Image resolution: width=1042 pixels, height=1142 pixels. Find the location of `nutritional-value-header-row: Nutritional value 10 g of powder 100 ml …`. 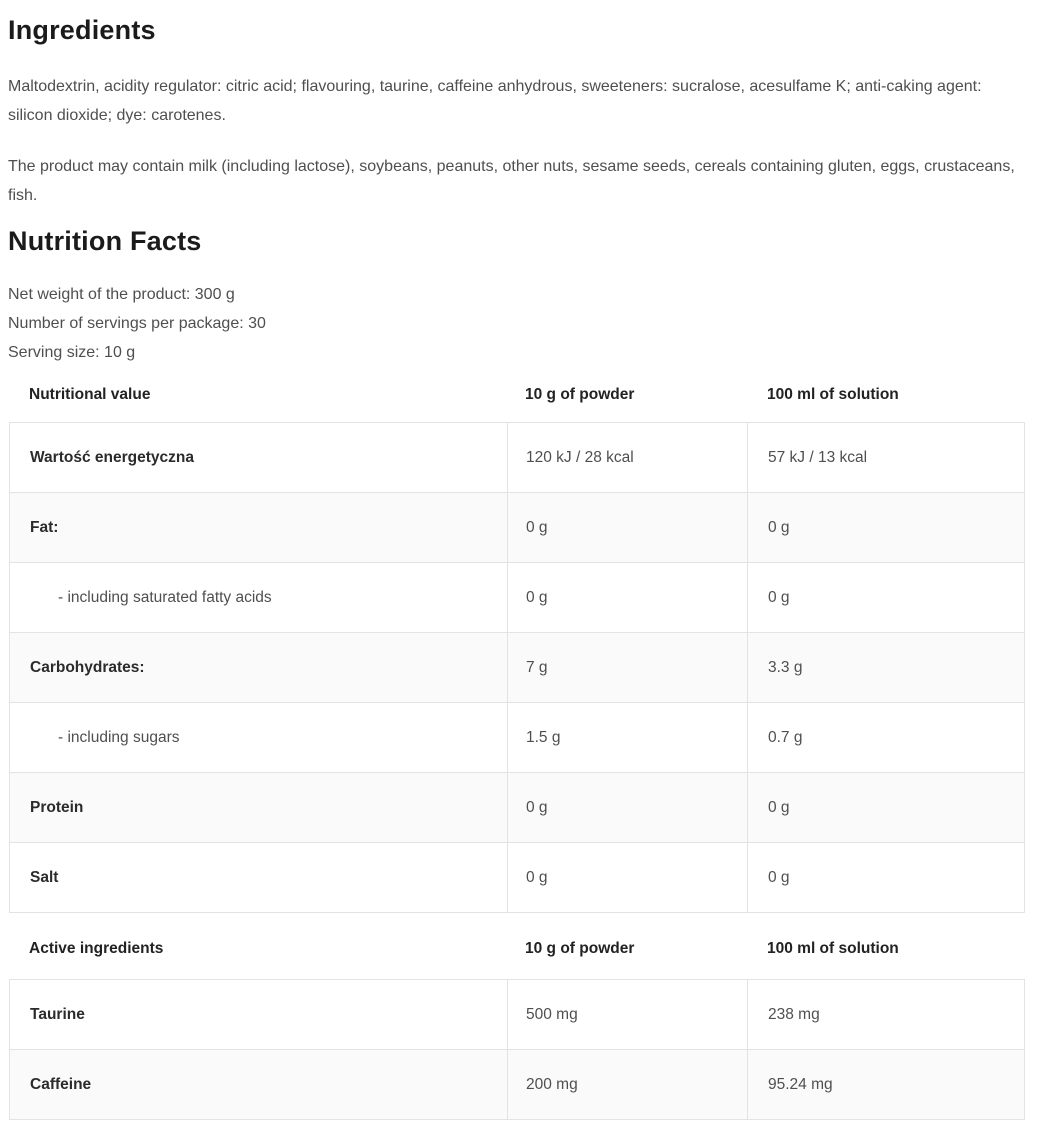

nutritional-value-header-row: Nutritional value 10 g of powder 100 ml … is located at coordinates (516, 395).